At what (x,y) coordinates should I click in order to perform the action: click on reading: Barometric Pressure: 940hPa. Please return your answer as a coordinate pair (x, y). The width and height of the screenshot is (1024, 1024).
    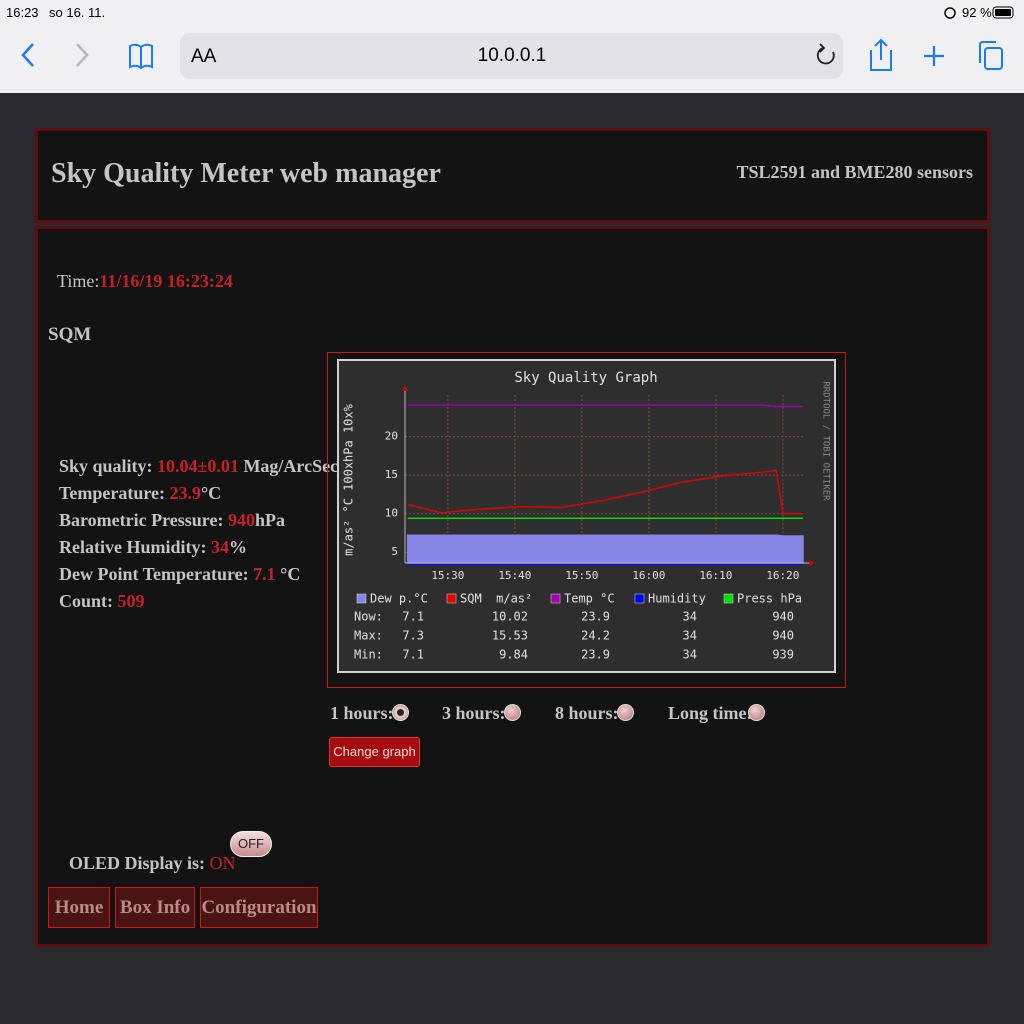
    Looking at the image, I should click on (172, 520).